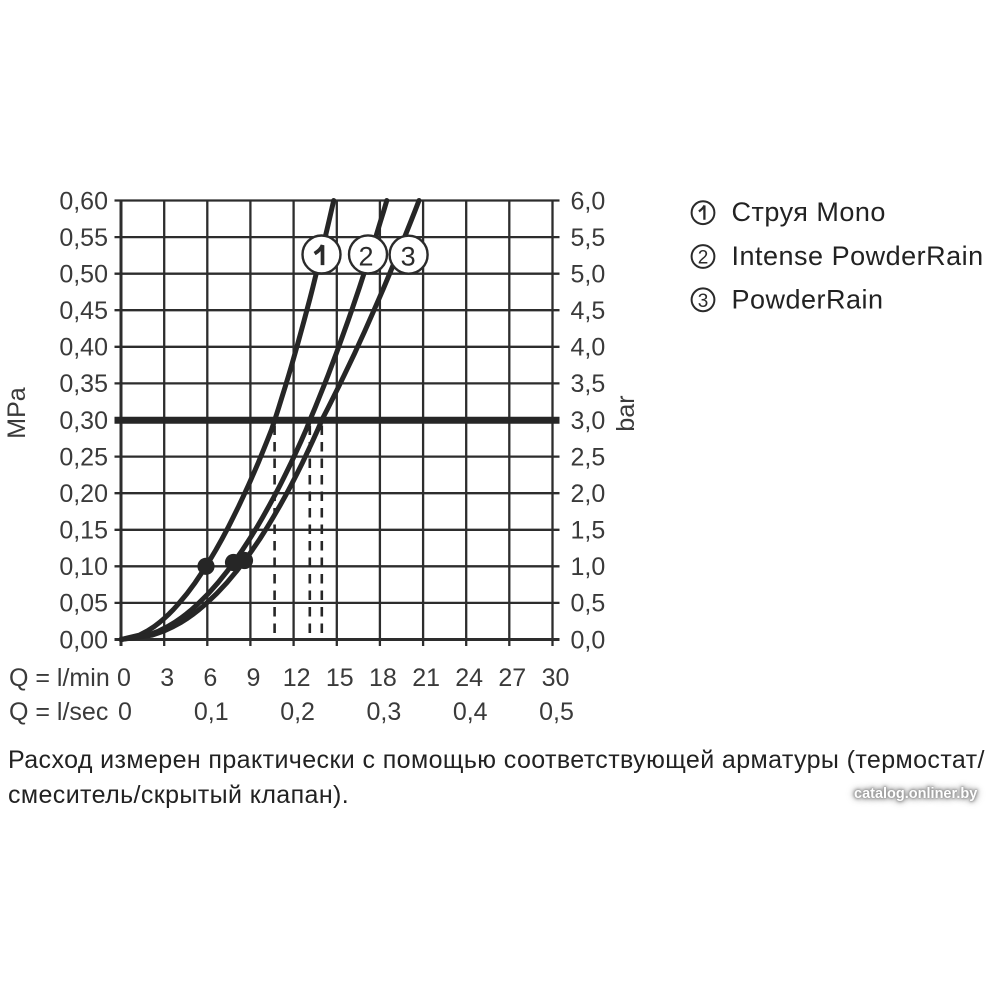 The width and height of the screenshot is (1000, 1000). Describe the element at coordinates (83, 421) in the screenshot. I see `svg-text: 0,30` at that location.